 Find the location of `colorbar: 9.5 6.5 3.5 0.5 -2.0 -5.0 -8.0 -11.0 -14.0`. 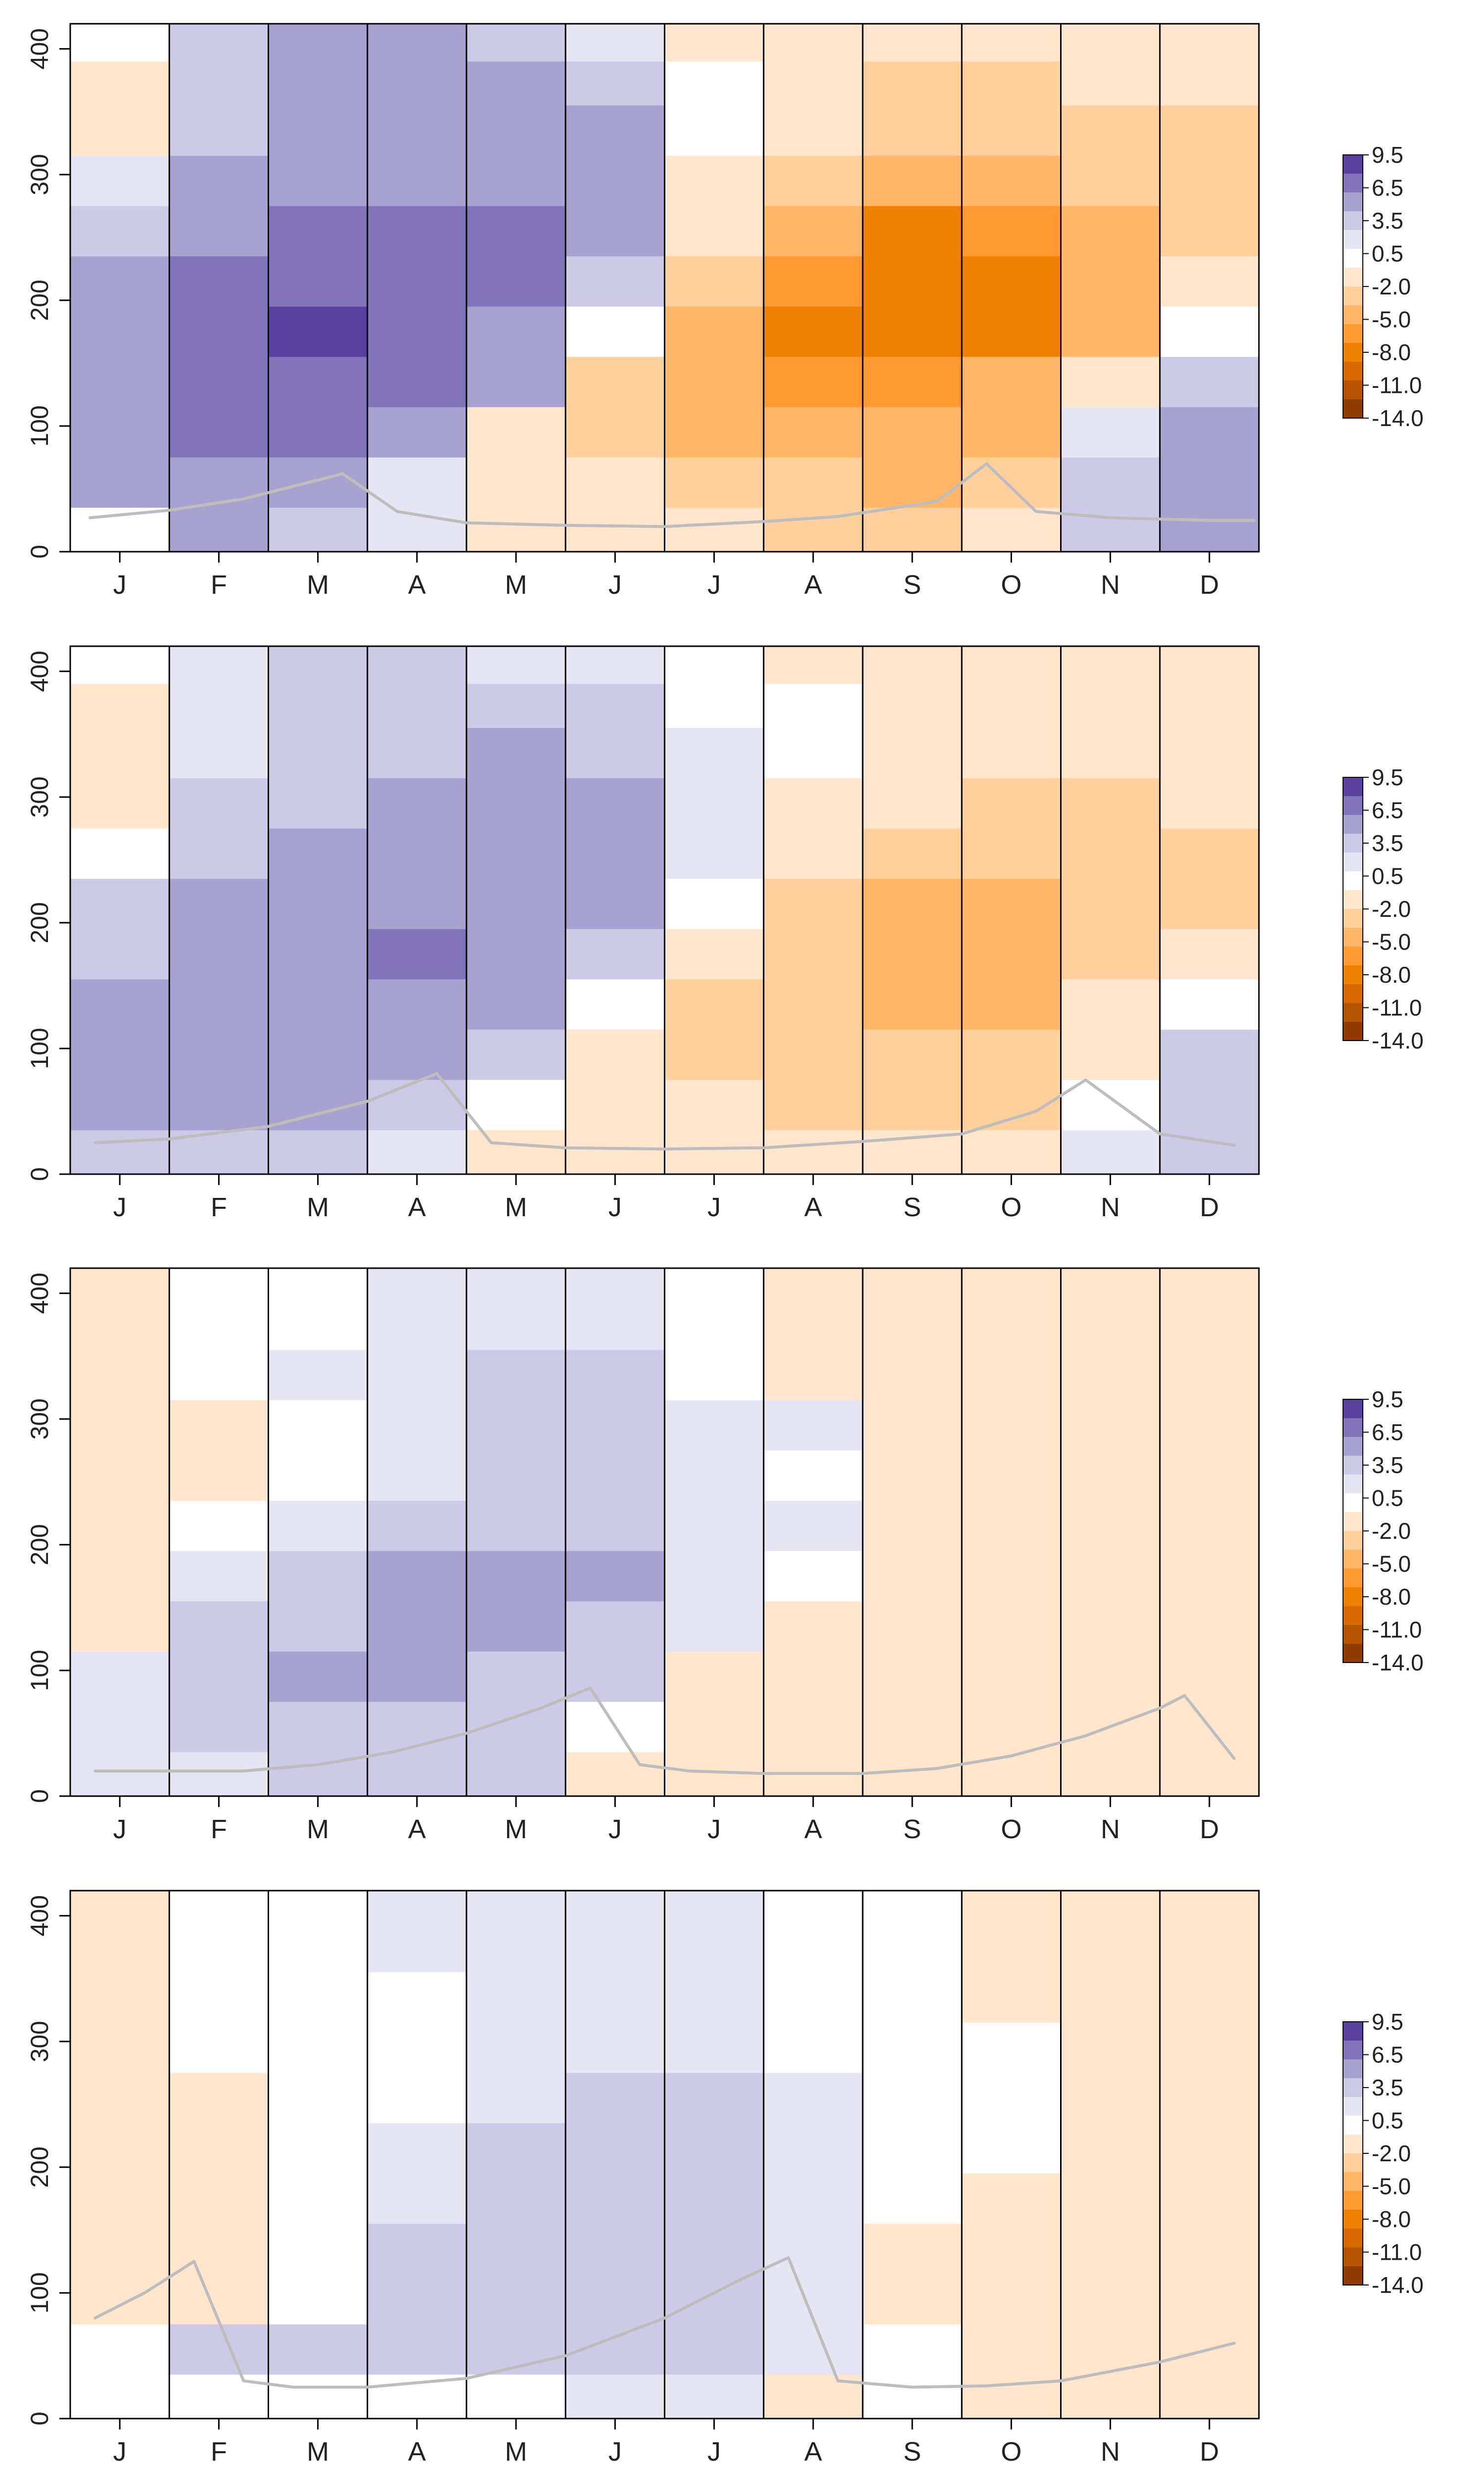

colorbar: 9.5 6.5 3.5 0.5 -2.0 -5.0 -8.0 -11.0 -14.0 is located at coordinates (1383, 287).